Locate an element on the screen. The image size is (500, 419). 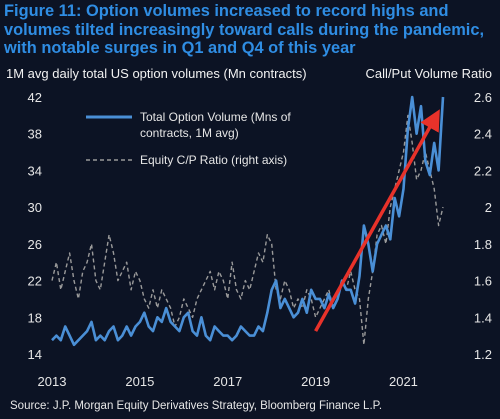
x-axis-ticks: 2013 2015 2017 2019 2021 is located at coordinates (228, 381).